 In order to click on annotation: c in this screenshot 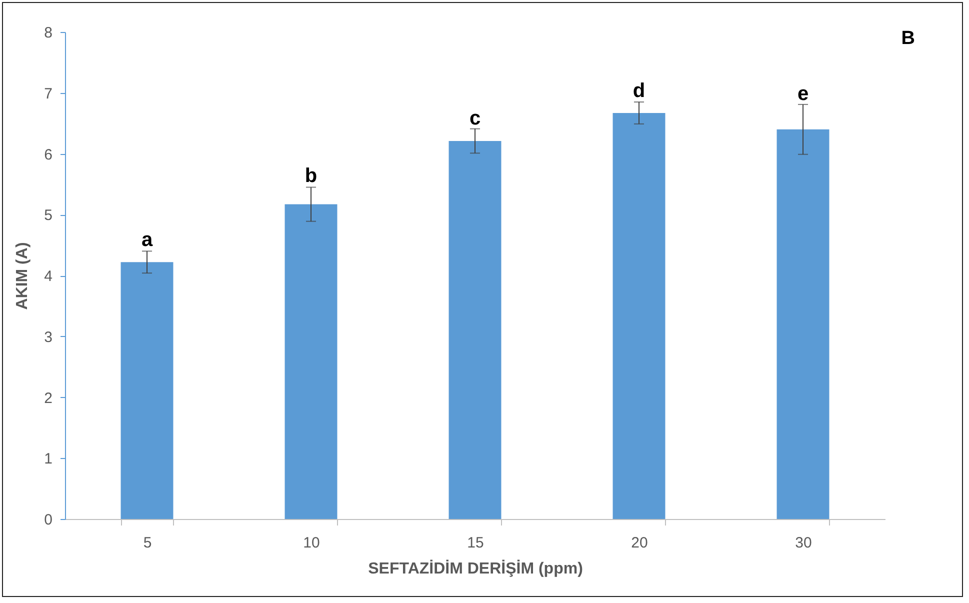, I will do `click(475, 118)`.